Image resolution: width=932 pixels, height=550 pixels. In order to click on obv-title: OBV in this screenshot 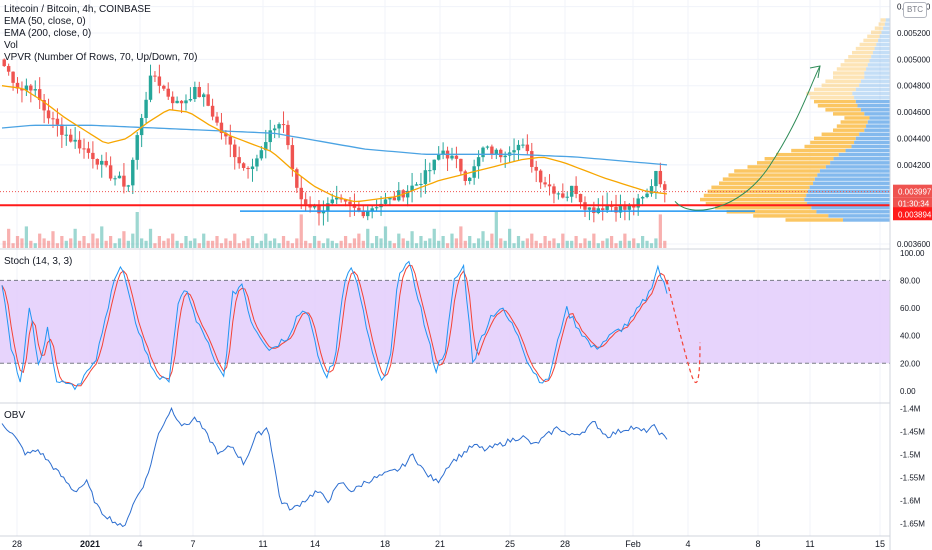, I will do `click(15, 415)`.